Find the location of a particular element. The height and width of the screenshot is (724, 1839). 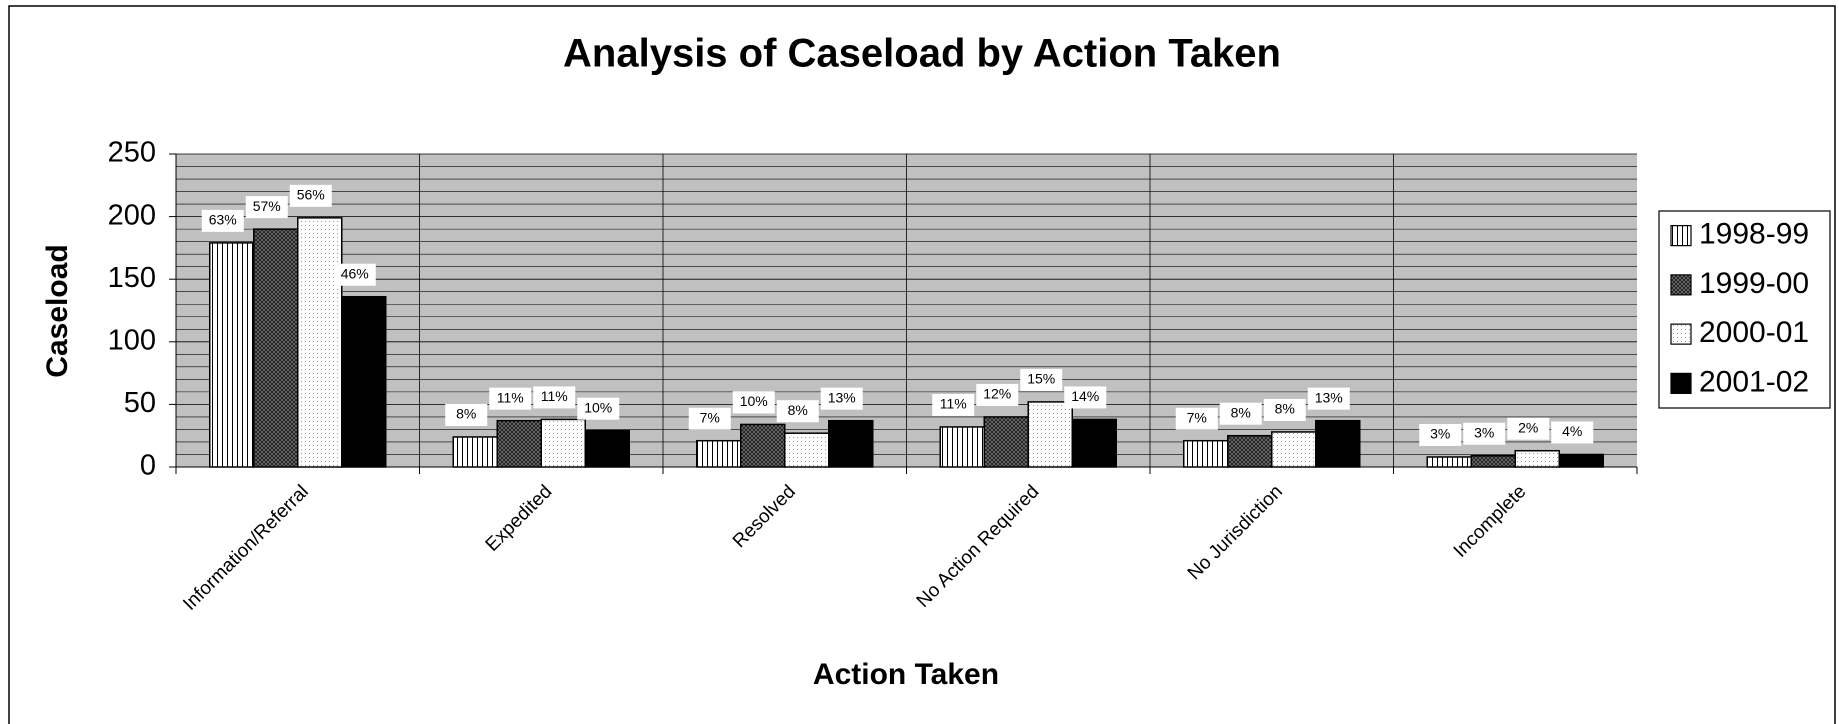

data-label: 46% is located at coordinates (355, 273).